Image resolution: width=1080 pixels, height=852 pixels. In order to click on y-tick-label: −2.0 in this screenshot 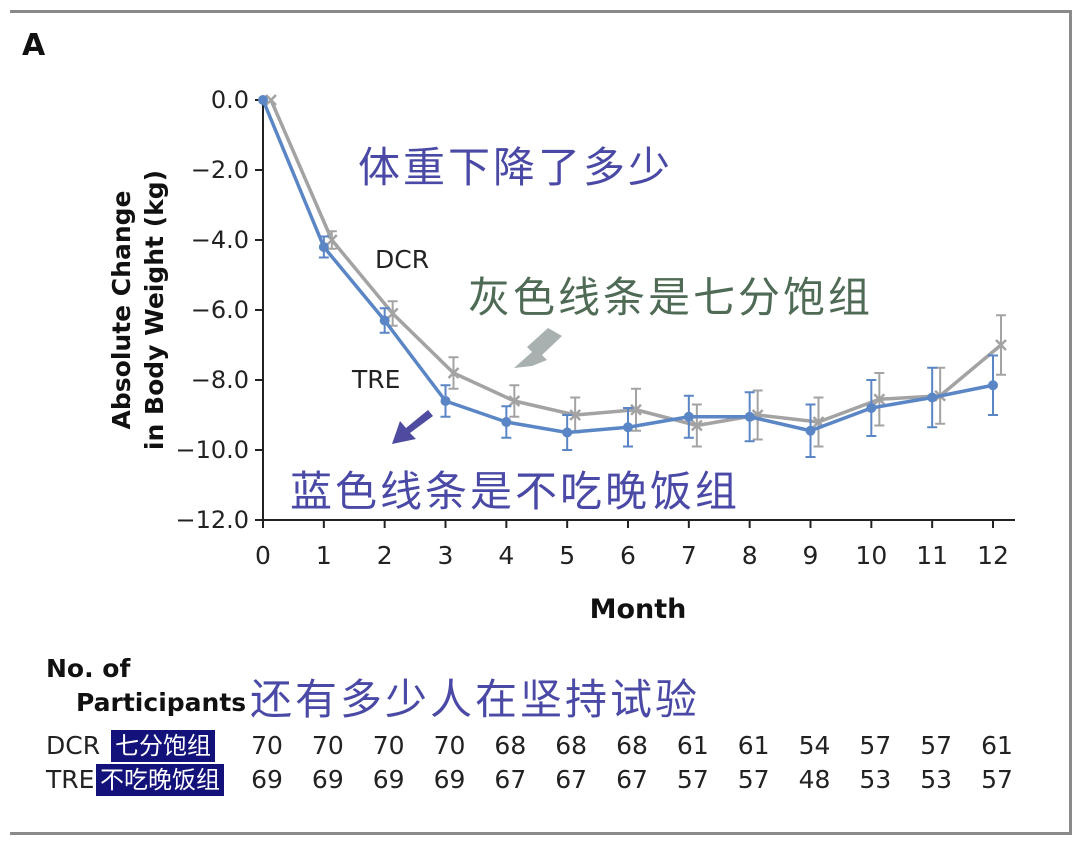, I will do `click(220, 170)`.